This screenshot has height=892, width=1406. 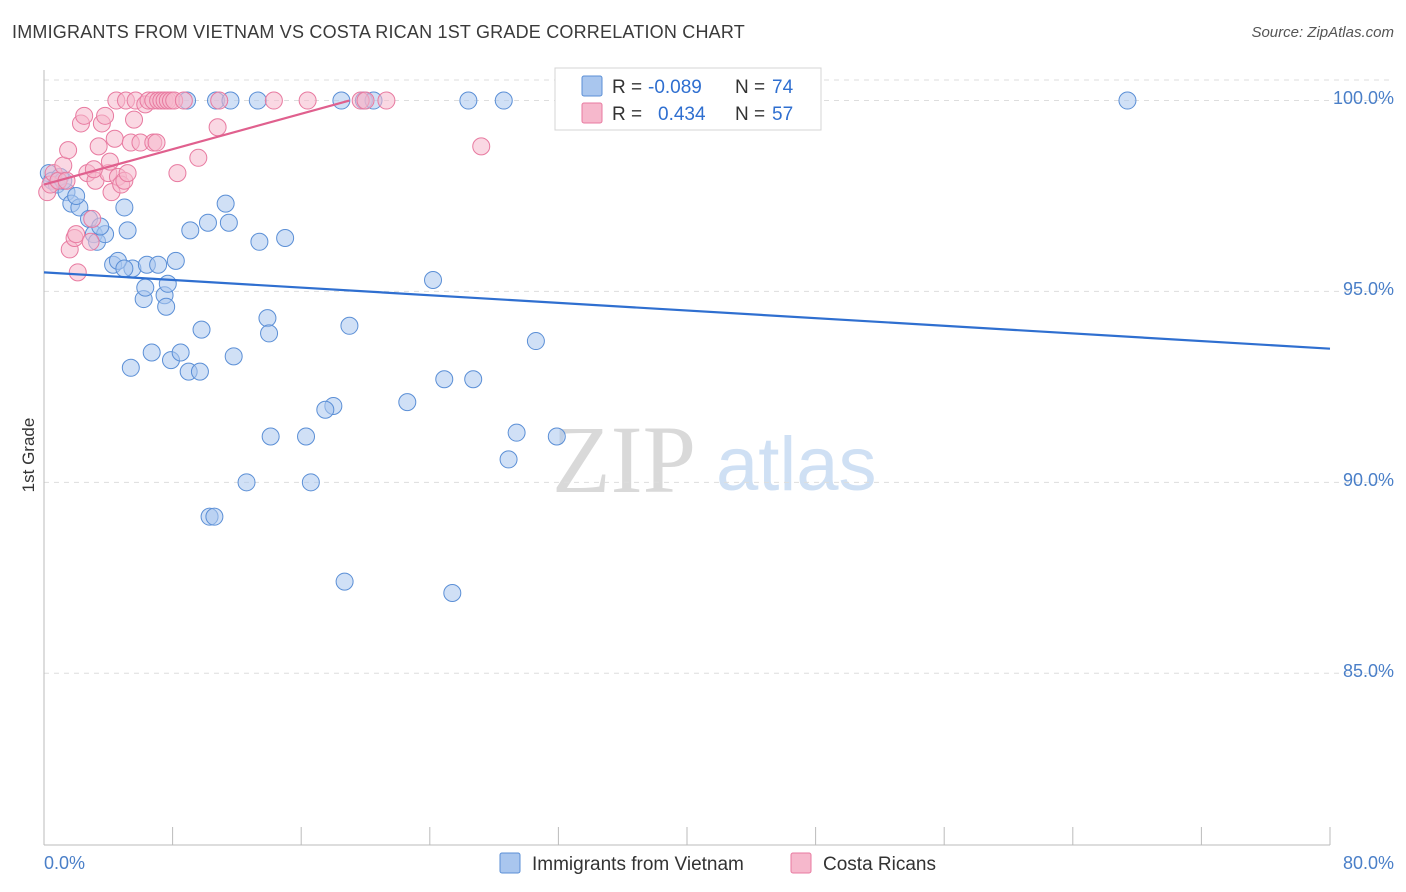 I want to click on series-legend: Immigrants from Vietnam Costa Ricans, so click(x=717, y=863).